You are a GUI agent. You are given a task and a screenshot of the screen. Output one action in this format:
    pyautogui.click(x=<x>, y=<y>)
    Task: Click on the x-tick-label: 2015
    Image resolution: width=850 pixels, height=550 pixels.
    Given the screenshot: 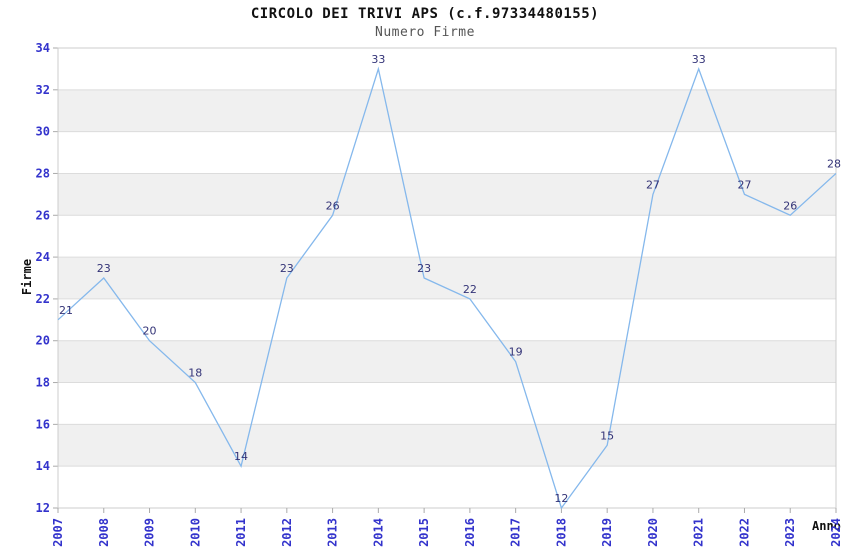 What is the action you would take?
    pyautogui.click(x=424, y=532)
    